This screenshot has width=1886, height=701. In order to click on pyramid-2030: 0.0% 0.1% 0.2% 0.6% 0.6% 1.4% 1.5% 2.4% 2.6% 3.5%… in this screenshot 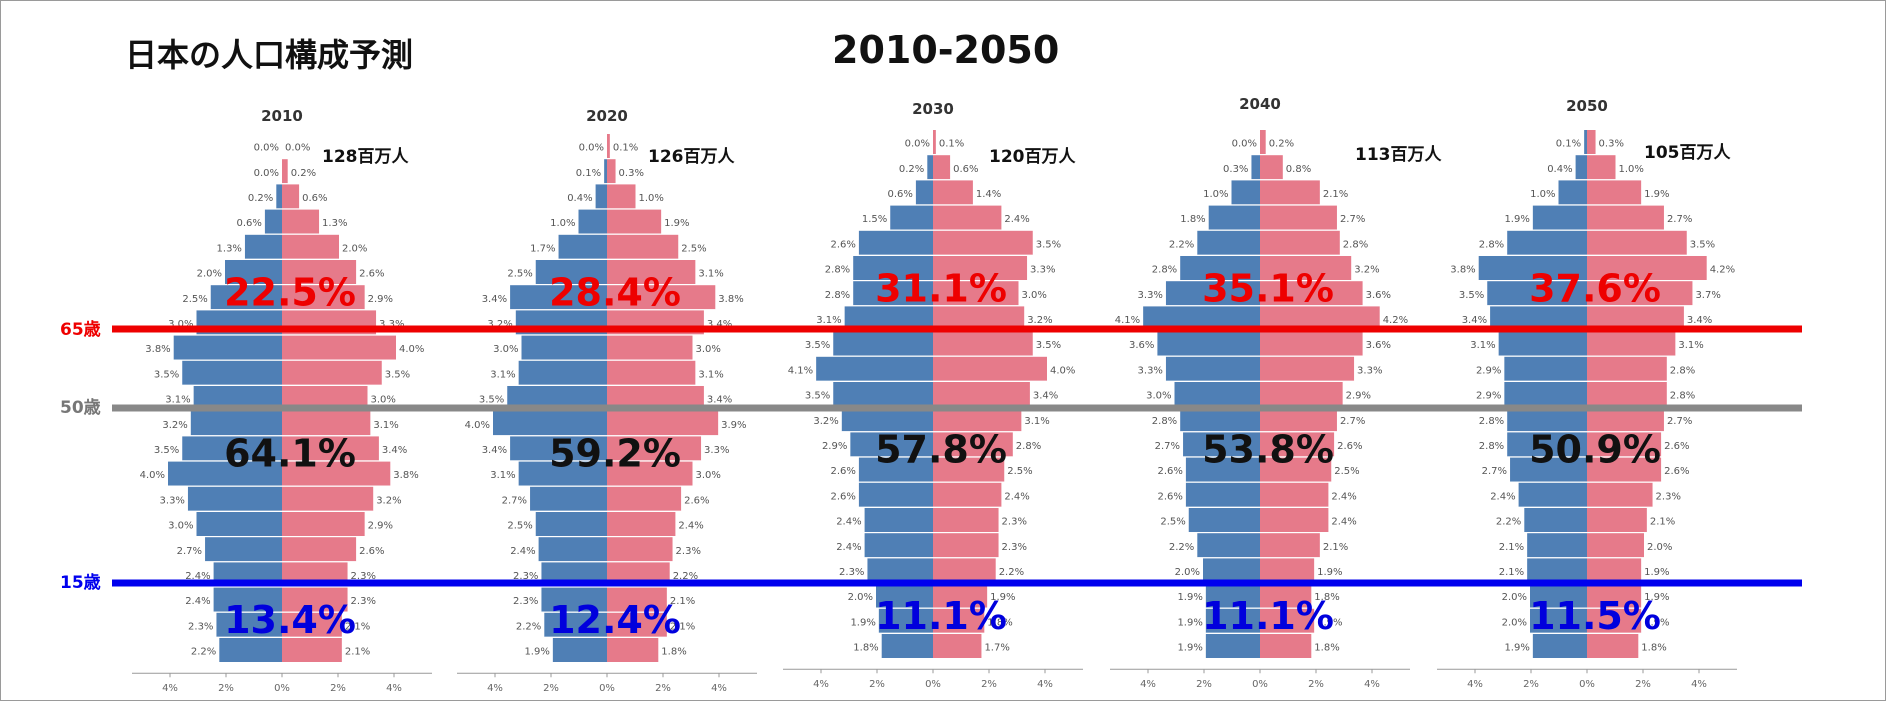, I will do `click(933, 395)`.